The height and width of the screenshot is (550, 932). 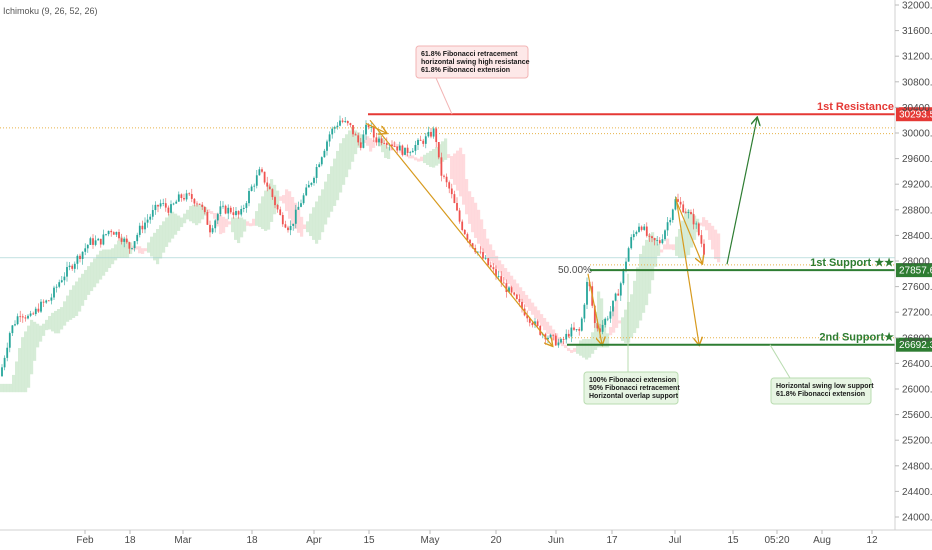 What do you see at coordinates (632, 380) in the screenshot?
I see `annotation-text: 100% Fibonacci extension` at bounding box center [632, 380].